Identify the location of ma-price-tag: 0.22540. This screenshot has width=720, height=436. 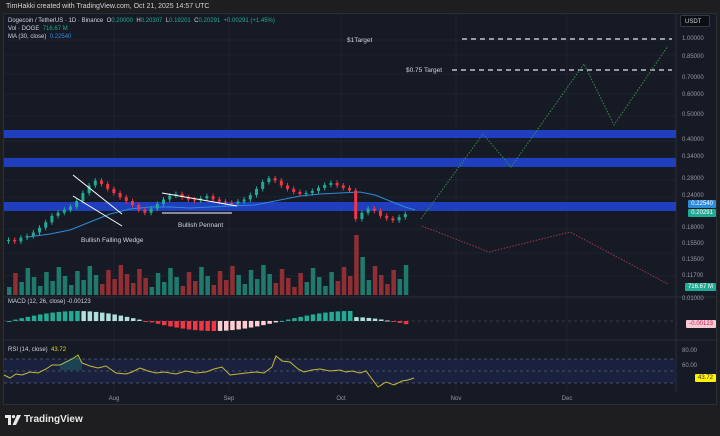
(702, 204).